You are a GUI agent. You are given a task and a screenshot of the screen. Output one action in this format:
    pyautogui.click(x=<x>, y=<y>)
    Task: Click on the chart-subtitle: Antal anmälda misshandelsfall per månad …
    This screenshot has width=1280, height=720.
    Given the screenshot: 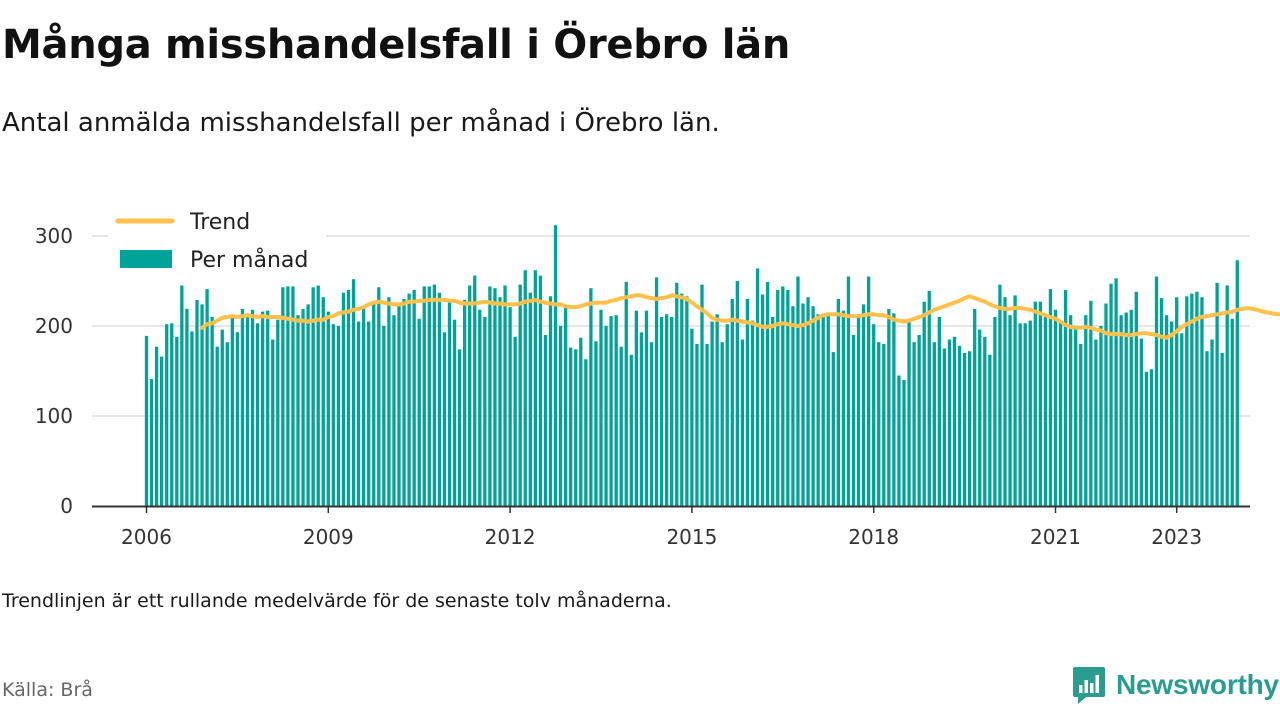 What is the action you would take?
    pyautogui.click(x=361, y=123)
    